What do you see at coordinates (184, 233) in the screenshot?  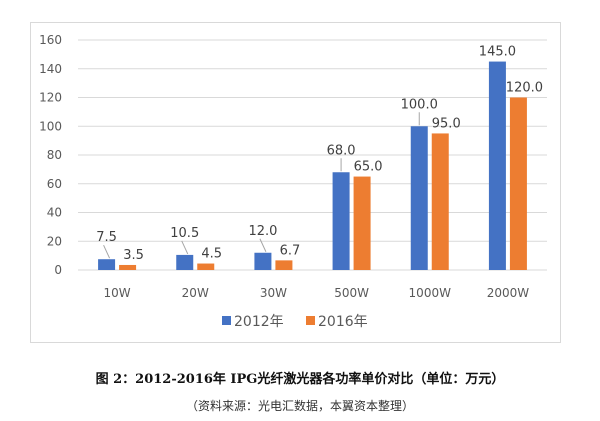 I see `data-label: 10.5` at bounding box center [184, 233].